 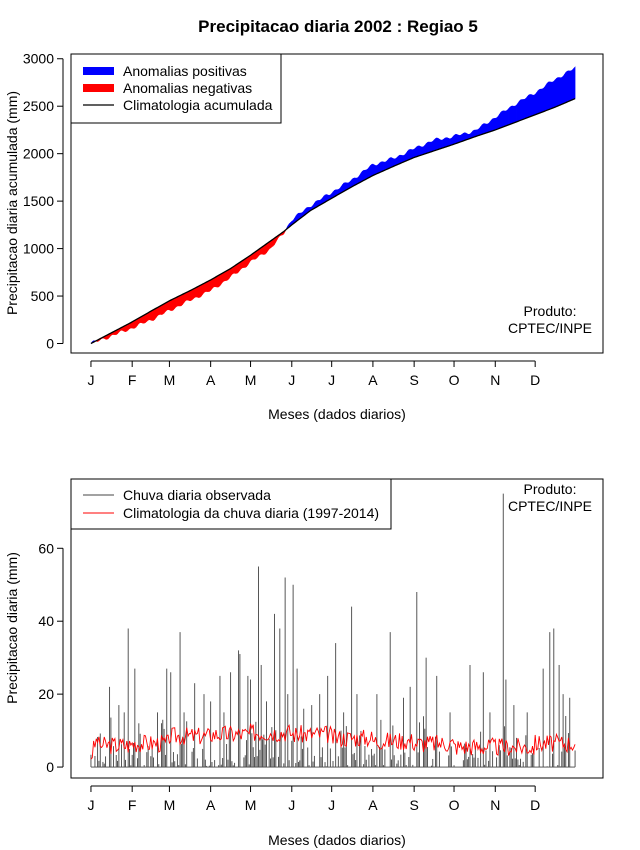 I want to click on y-tick-label: 3000, so click(x=38, y=59).